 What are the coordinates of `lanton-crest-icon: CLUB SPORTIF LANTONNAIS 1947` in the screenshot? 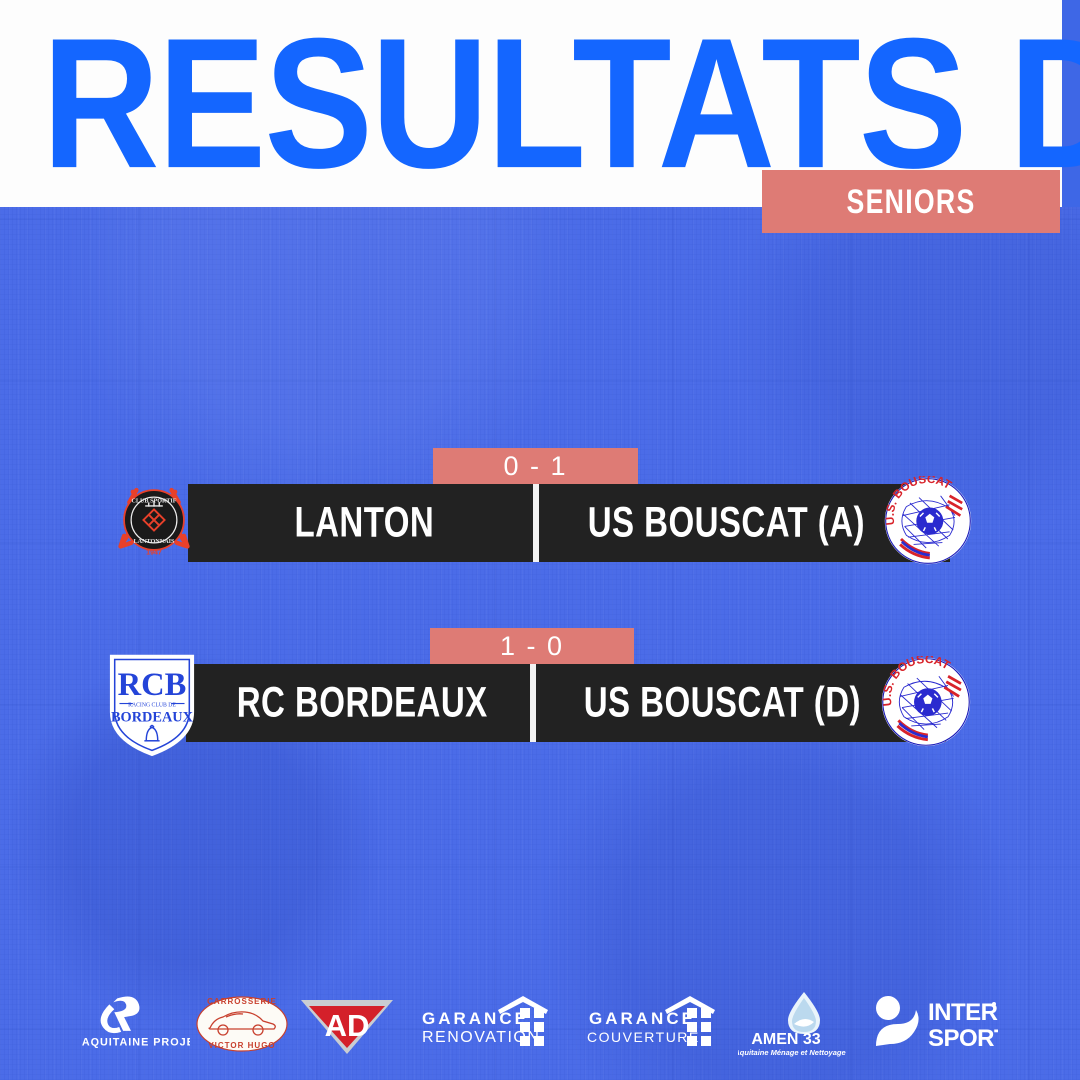 It's located at (154, 520).